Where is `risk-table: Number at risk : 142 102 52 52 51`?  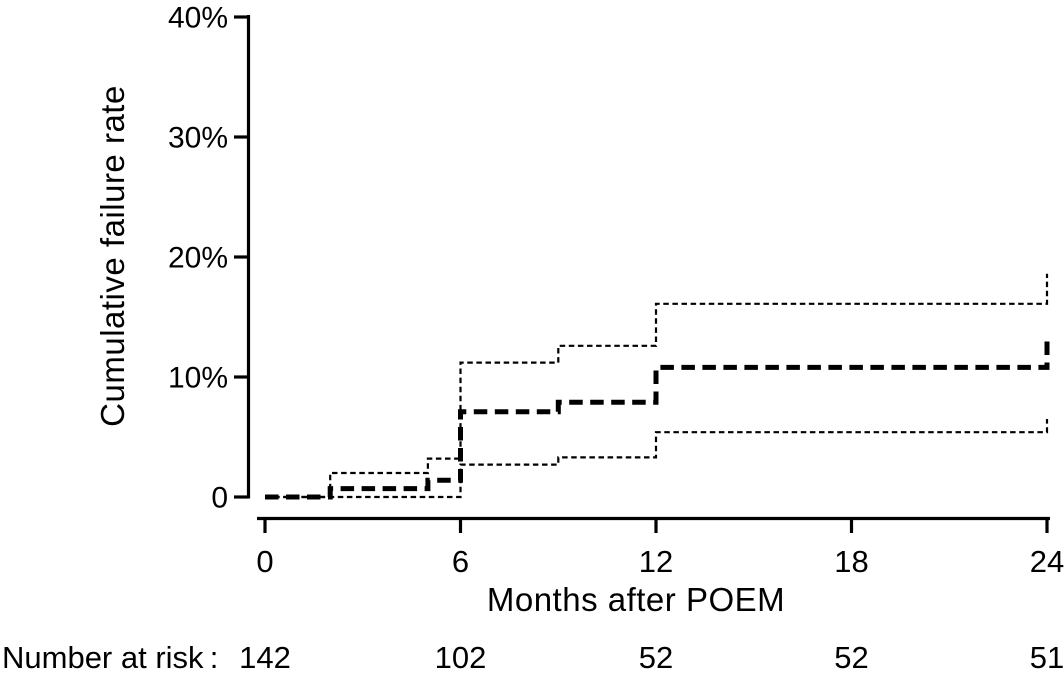 risk-table: Number at risk : 142 102 52 52 51 is located at coordinates (533, 657).